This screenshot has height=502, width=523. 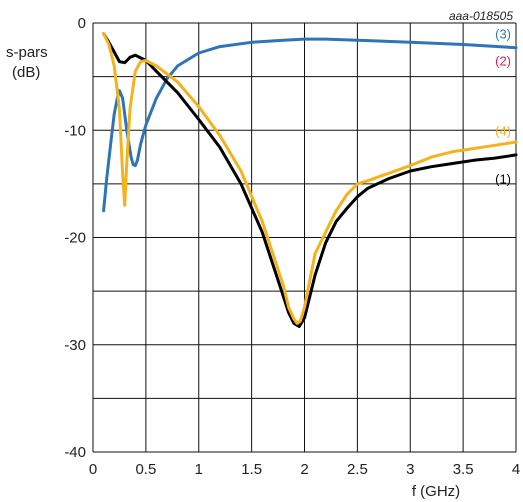 What do you see at coordinates (93, 469) in the screenshot?
I see `x-tick-label: 0` at bounding box center [93, 469].